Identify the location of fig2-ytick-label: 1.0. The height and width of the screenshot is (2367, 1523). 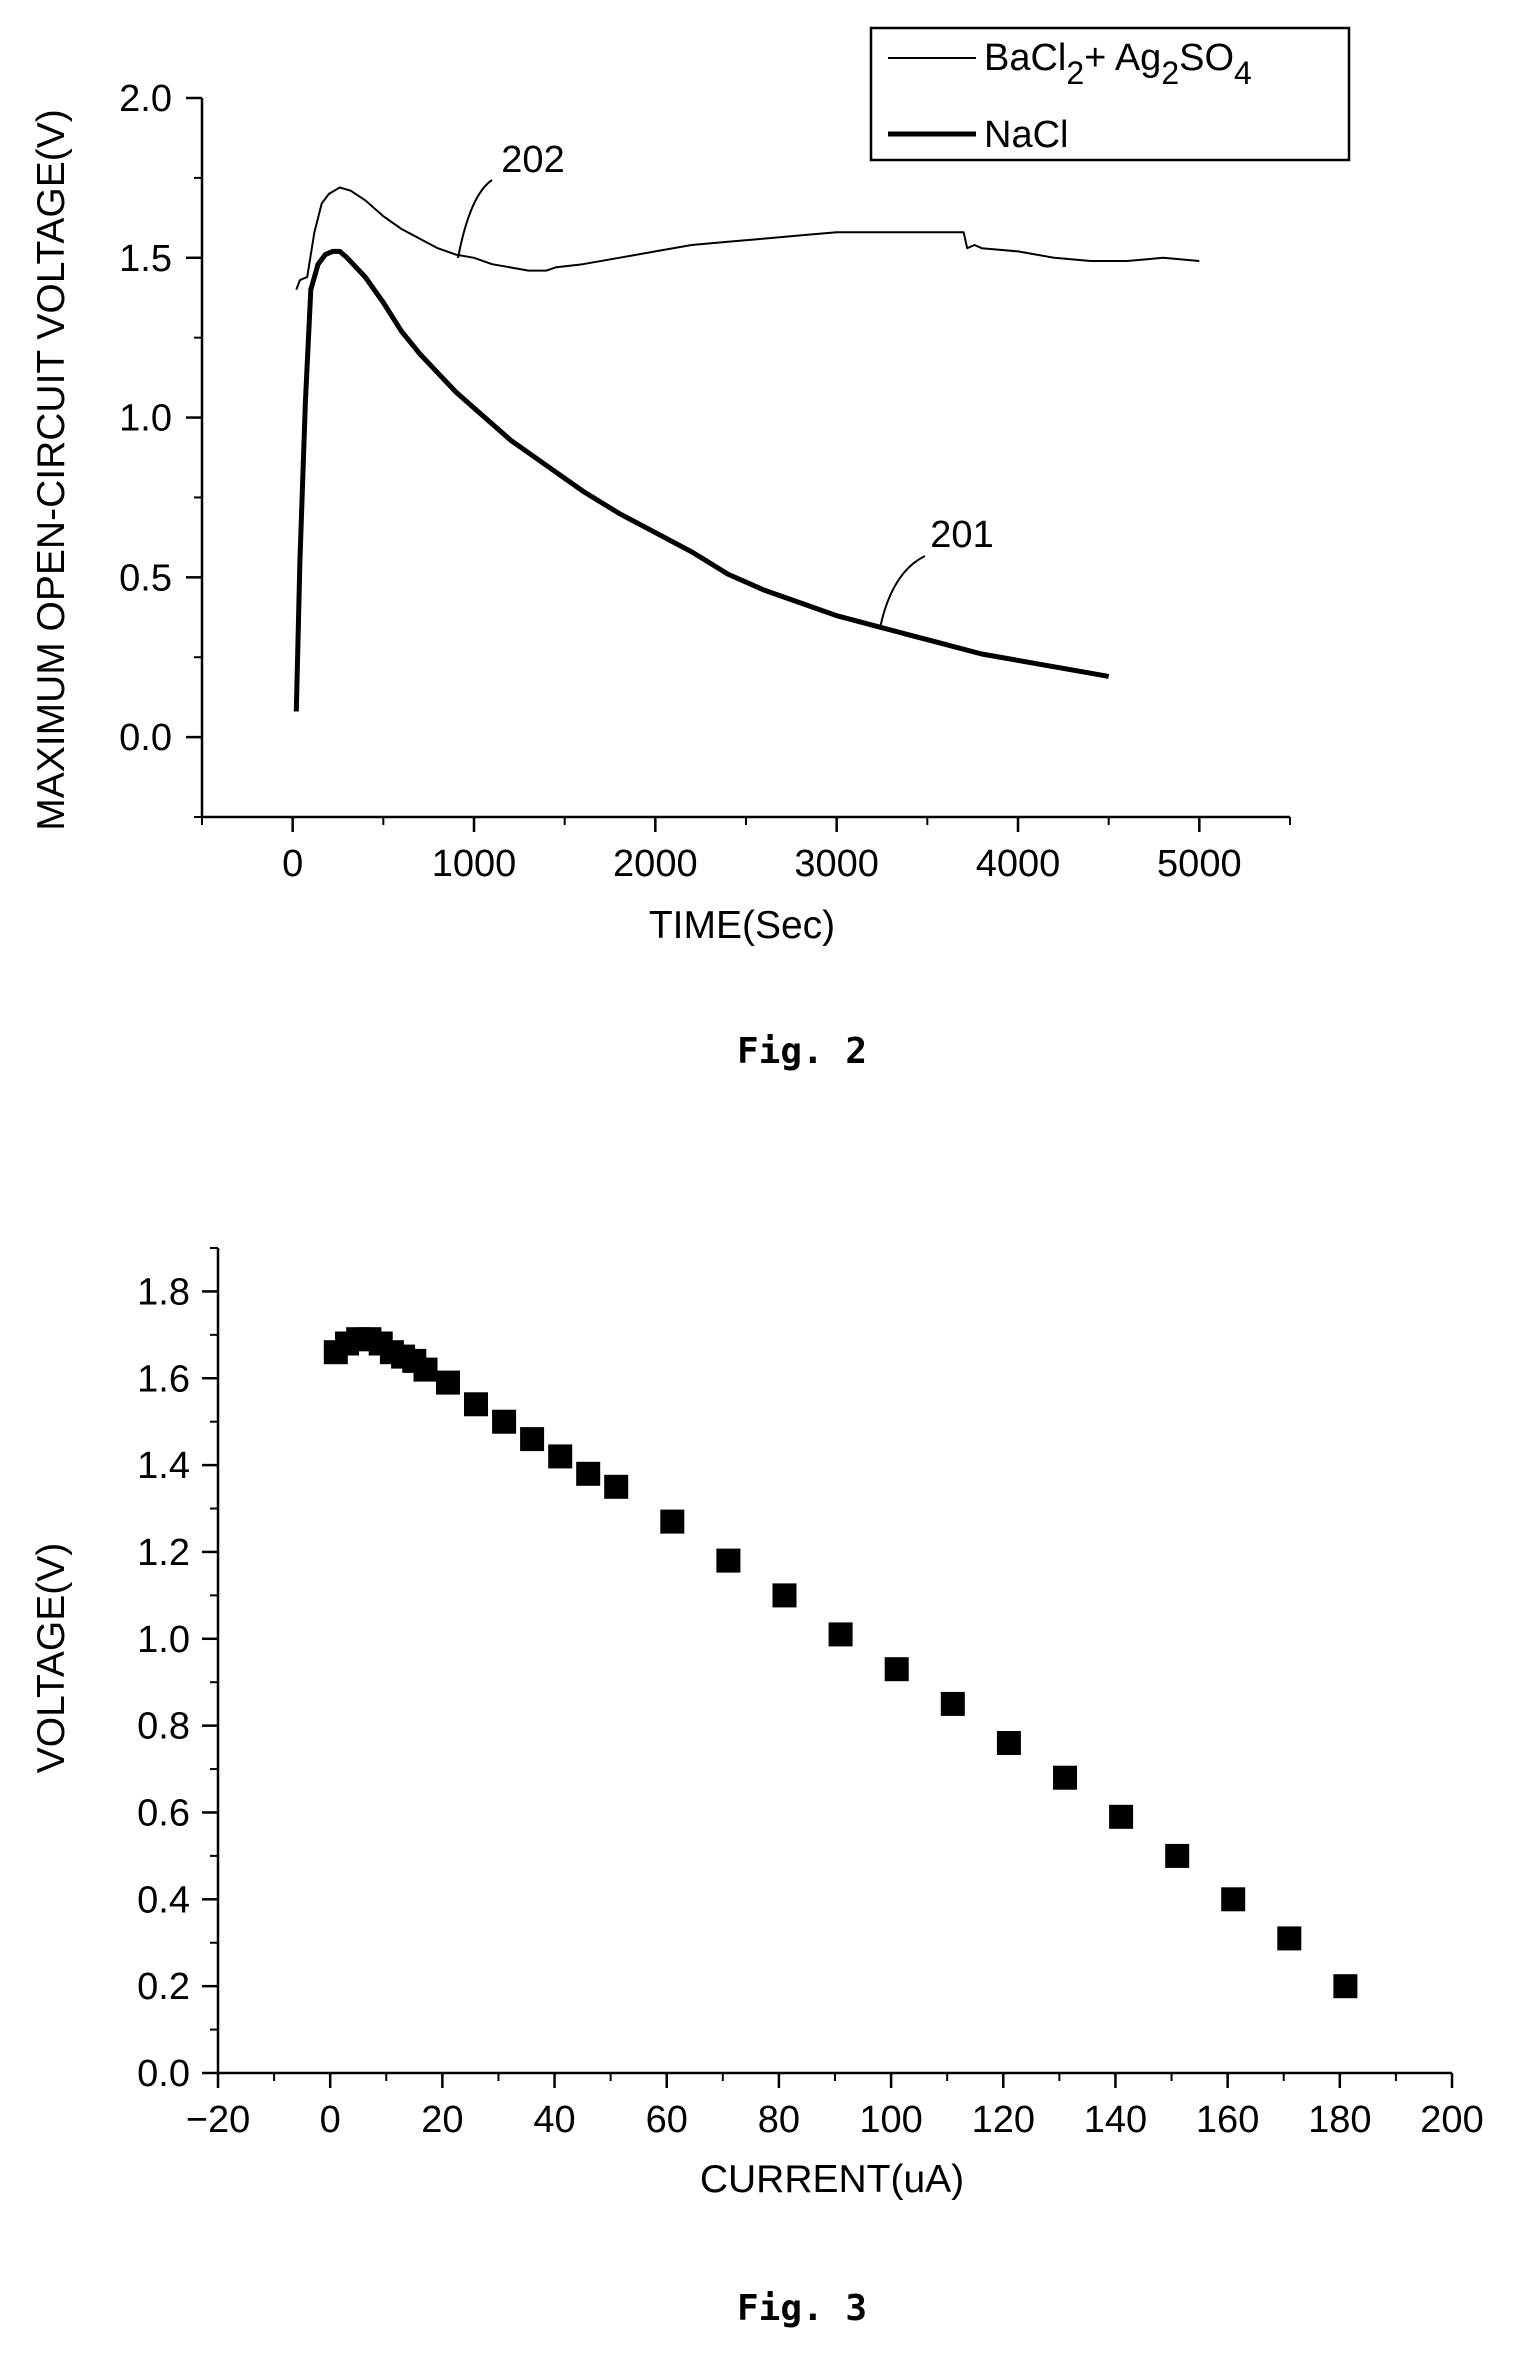
(145, 419).